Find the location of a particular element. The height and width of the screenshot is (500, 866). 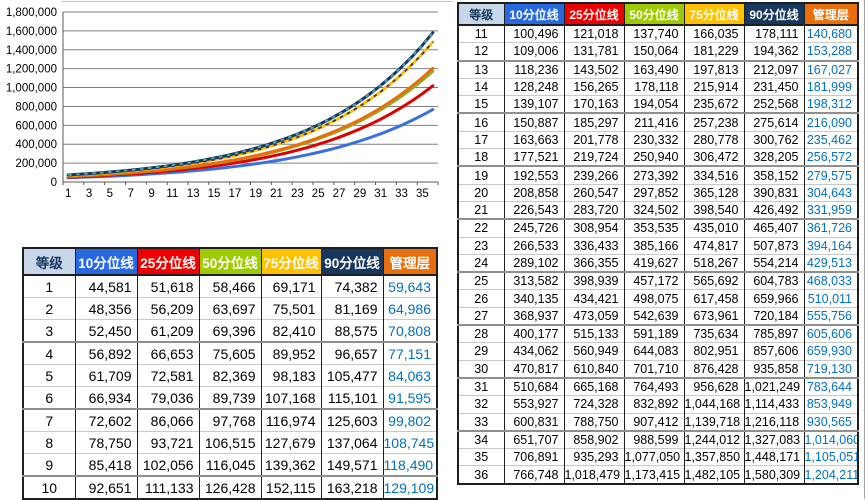

cell-p75-25: 565,692 is located at coordinates (714, 280).